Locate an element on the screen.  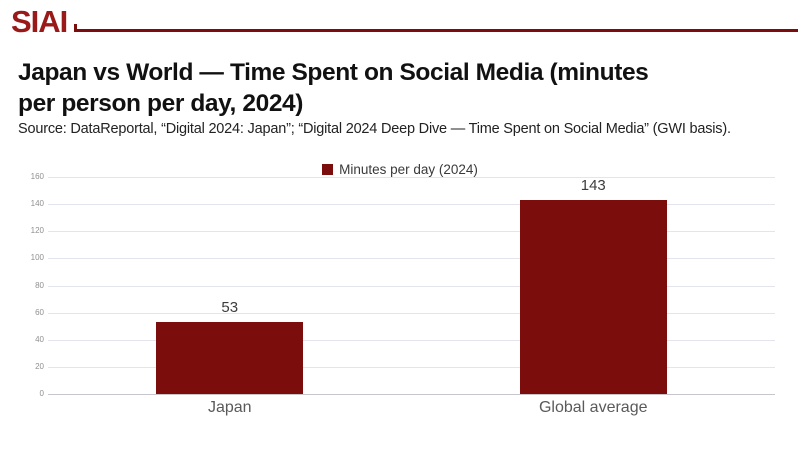
bar-global-average is located at coordinates (593, 297).